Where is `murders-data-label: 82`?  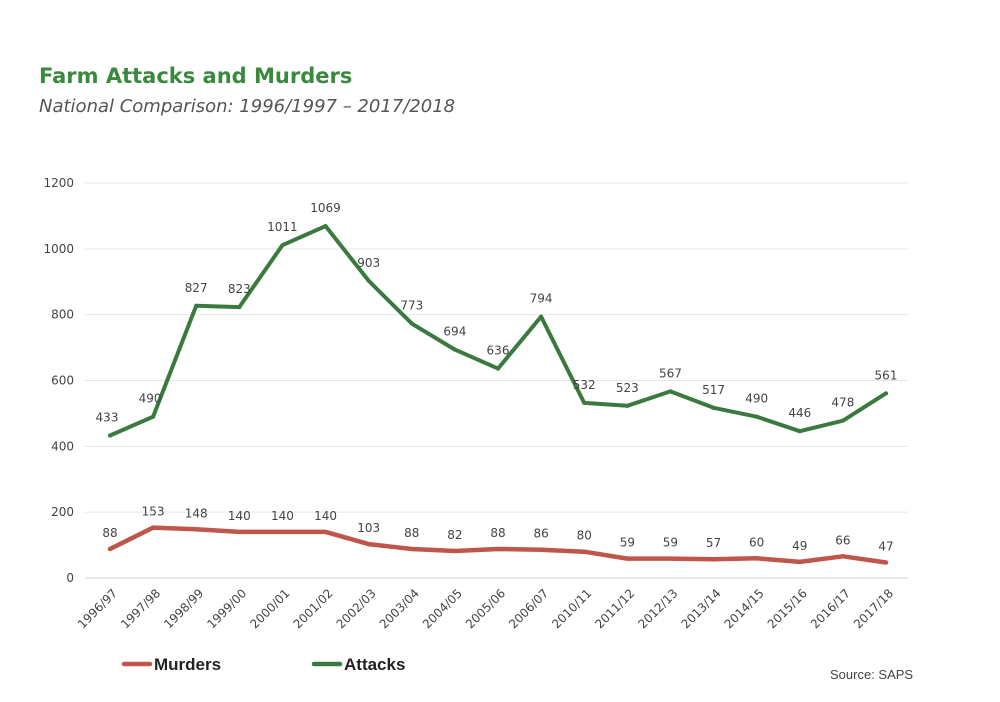
murders-data-label: 82 is located at coordinates (454, 535).